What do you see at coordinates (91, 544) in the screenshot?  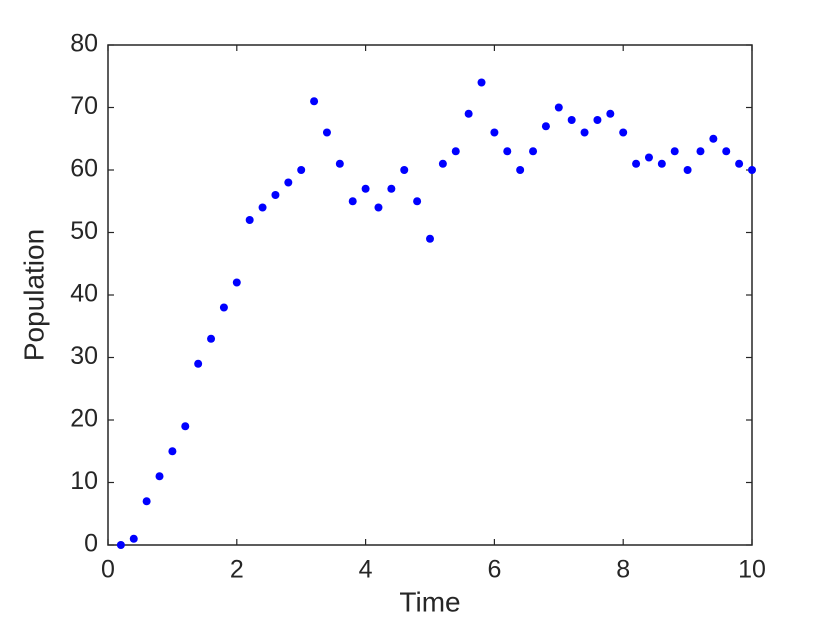 I see `y-tick-label: 0` at bounding box center [91, 544].